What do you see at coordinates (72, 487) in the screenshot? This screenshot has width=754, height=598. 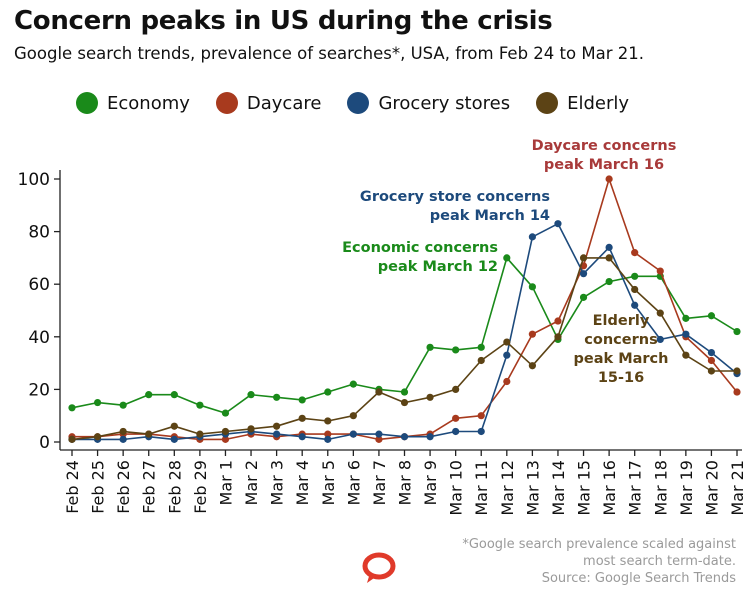 I see `x-tick-label: Feb 24` at bounding box center [72, 487].